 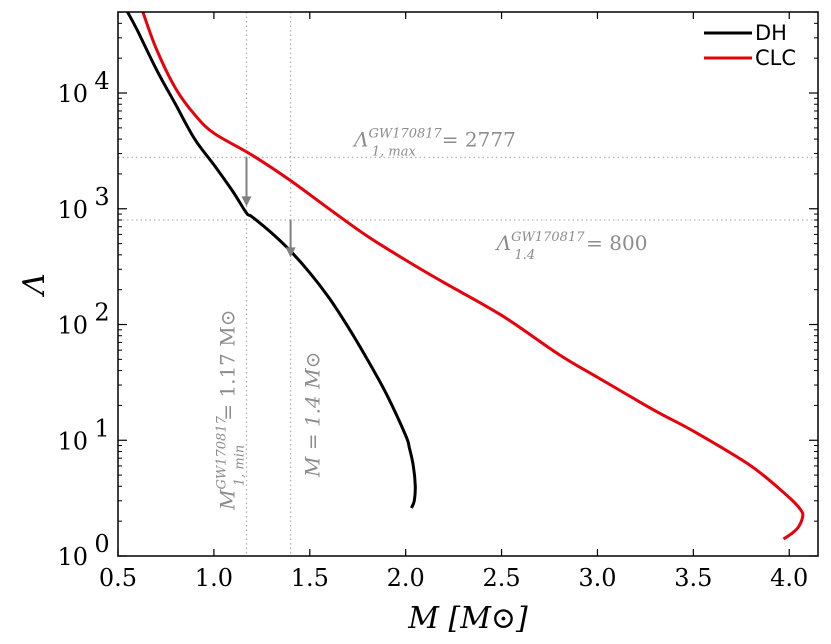 I want to click on label-lambda-max-sub: 1, max, so click(x=394, y=151).